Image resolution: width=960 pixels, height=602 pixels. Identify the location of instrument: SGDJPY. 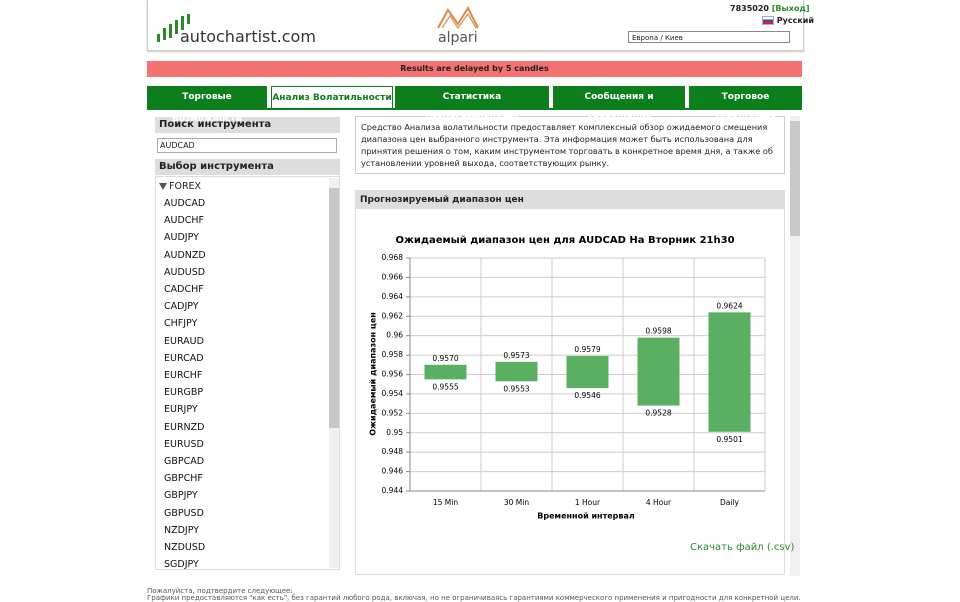
(181, 565).